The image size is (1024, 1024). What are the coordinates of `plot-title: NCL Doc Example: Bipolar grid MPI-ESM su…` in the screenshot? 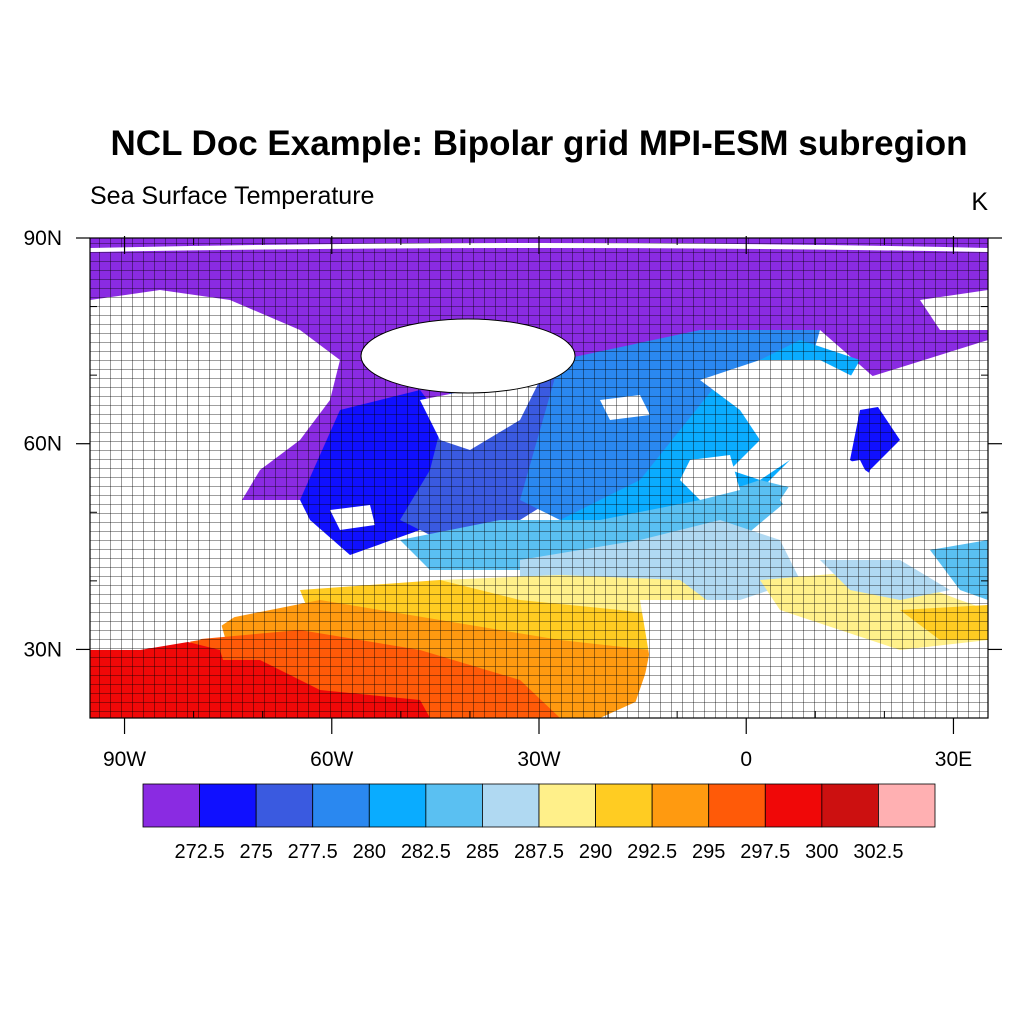 It's located at (539, 143).